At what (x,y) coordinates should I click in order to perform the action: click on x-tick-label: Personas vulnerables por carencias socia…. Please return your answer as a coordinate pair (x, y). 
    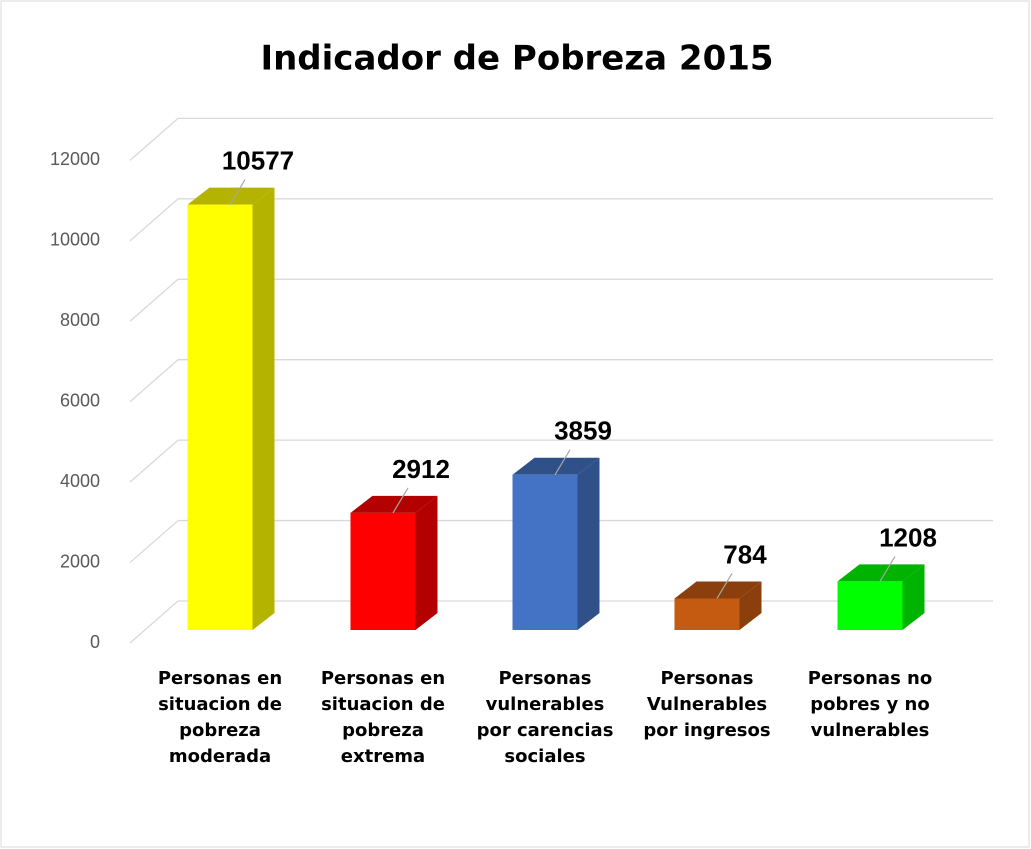
    Looking at the image, I should click on (545, 717).